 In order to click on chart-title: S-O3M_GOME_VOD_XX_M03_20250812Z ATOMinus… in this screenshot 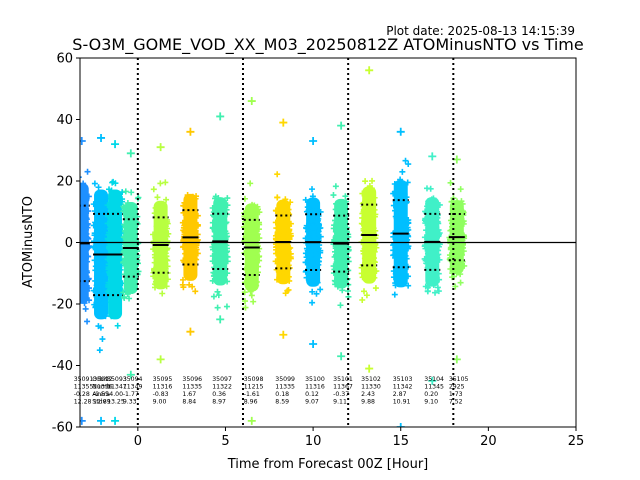, I will do `click(327, 45)`.